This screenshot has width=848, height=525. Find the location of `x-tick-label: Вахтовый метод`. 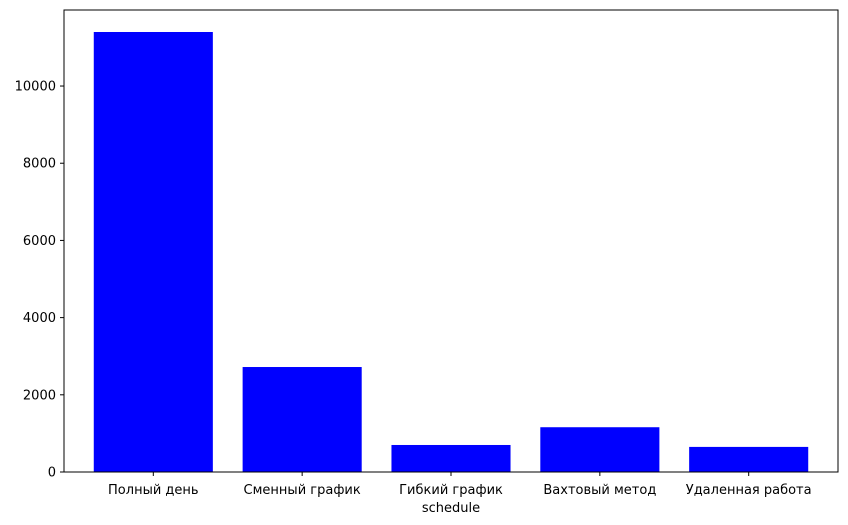

x-tick-label: Вахтовый метод is located at coordinates (599, 490).